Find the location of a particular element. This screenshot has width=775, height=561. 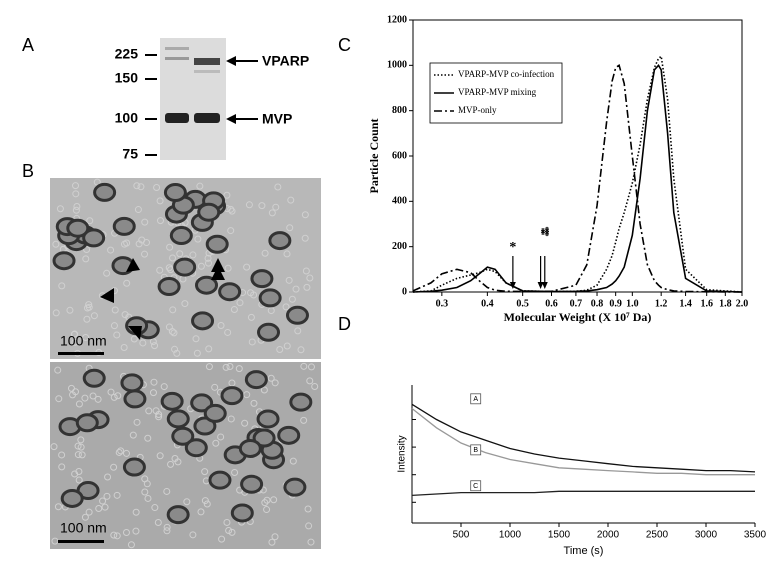

y-axis-label: Intensity is located at coordinates (402, 453).